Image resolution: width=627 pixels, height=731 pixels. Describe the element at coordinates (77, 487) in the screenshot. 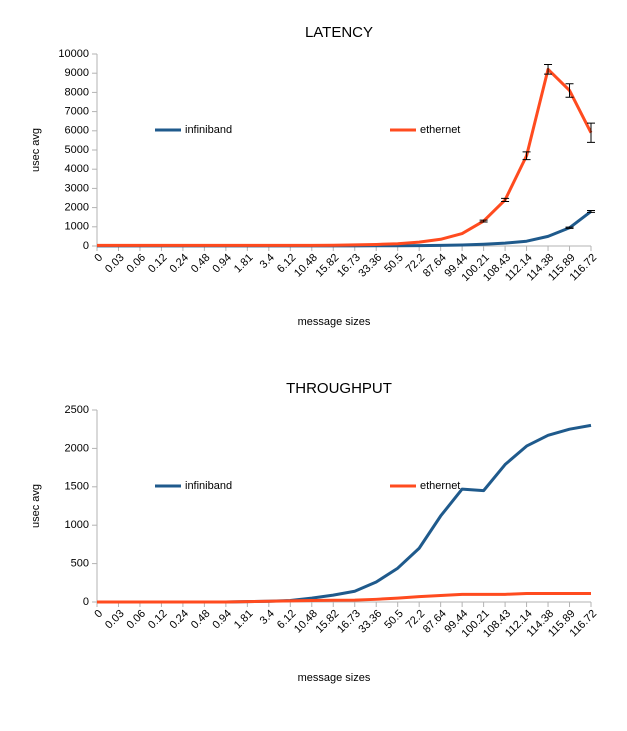

I see `y-tick-label: 1500` at that location.